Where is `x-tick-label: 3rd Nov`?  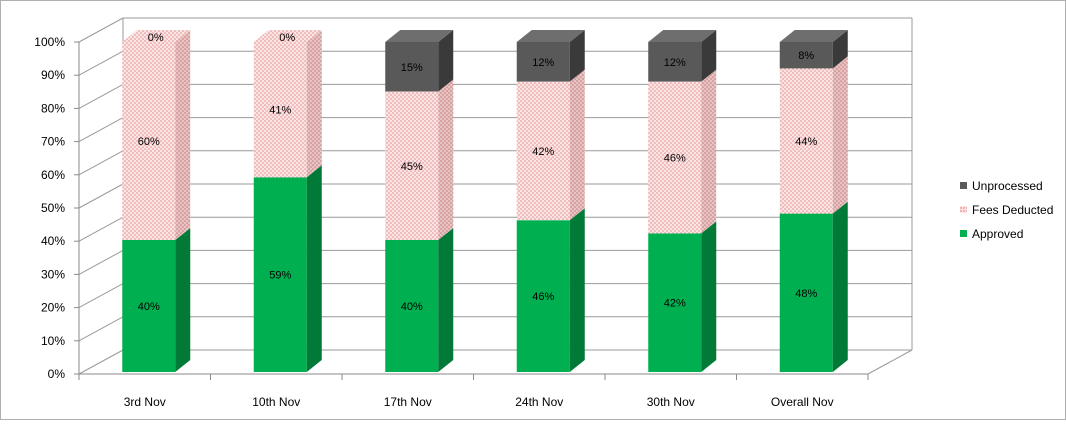 x-tick-label: 3rd Nov is located at coordinates (145, 402).